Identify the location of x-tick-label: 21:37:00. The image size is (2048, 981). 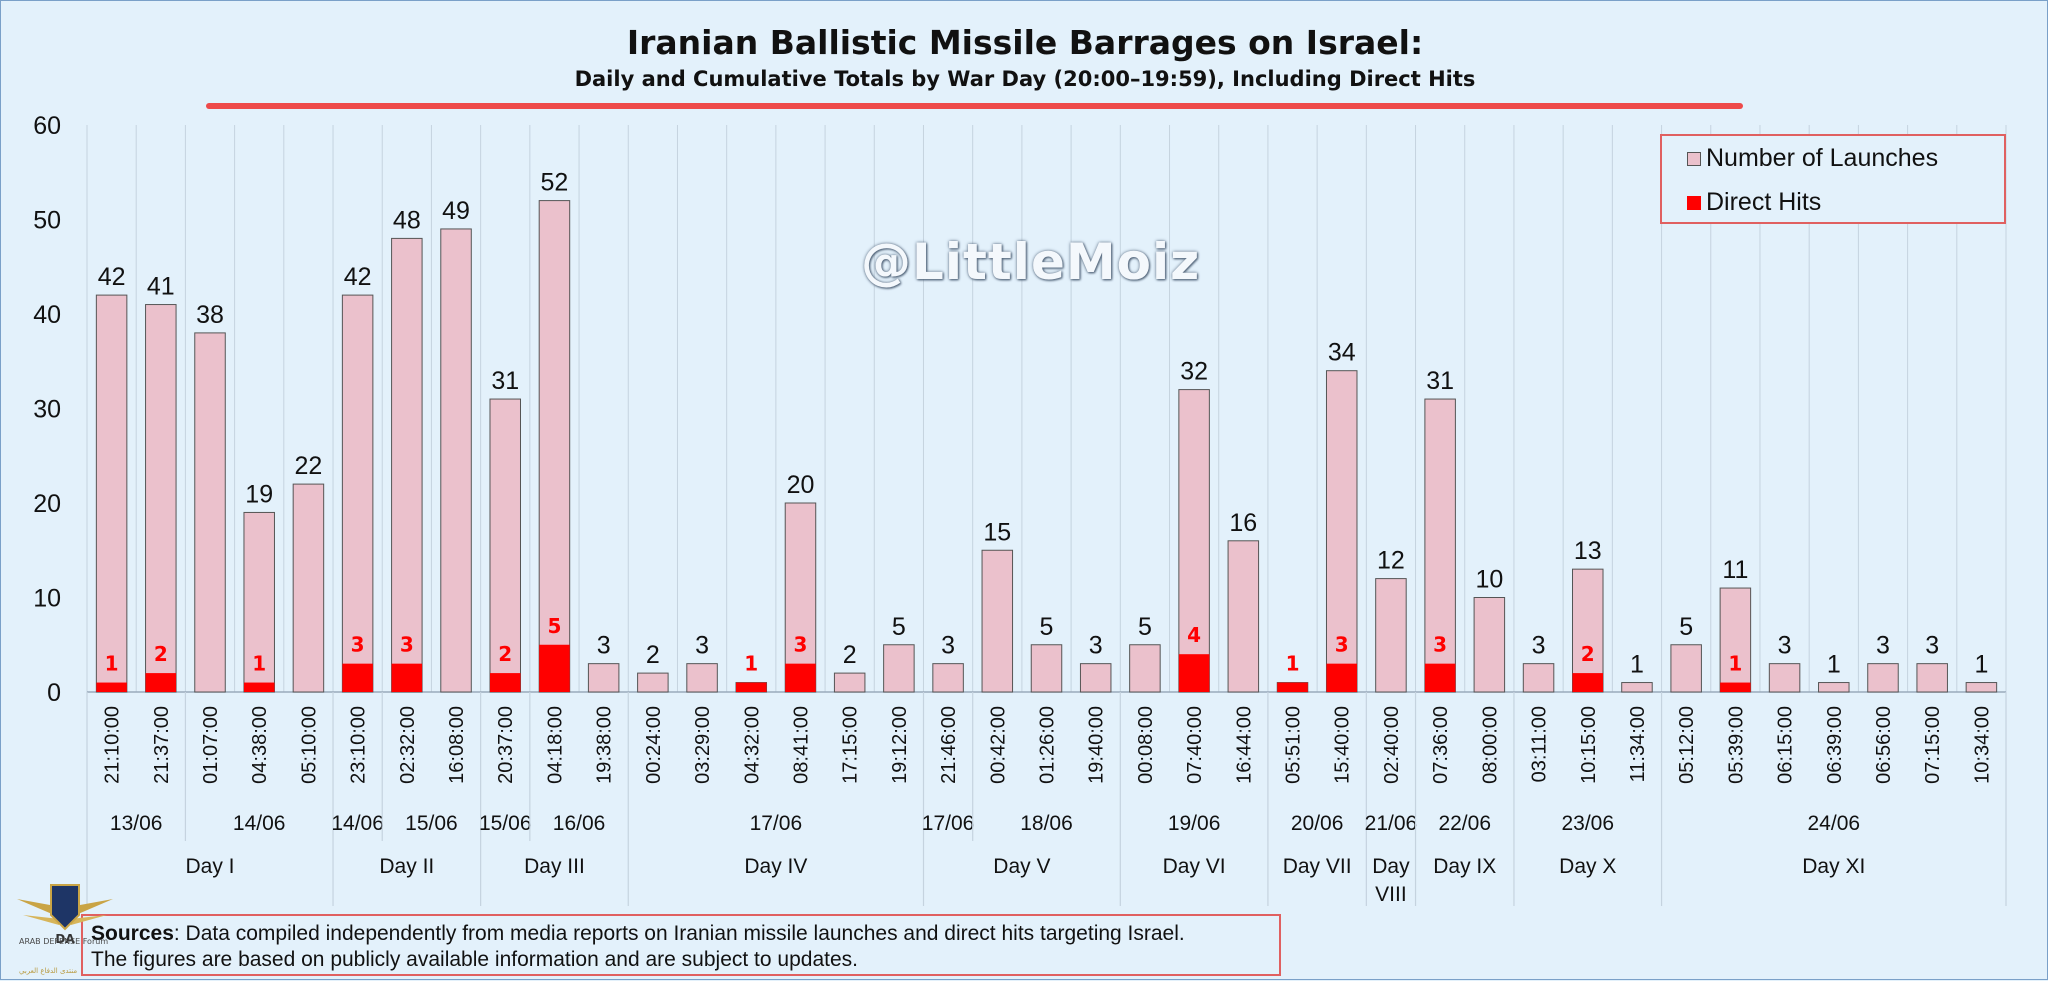
(162, 745).